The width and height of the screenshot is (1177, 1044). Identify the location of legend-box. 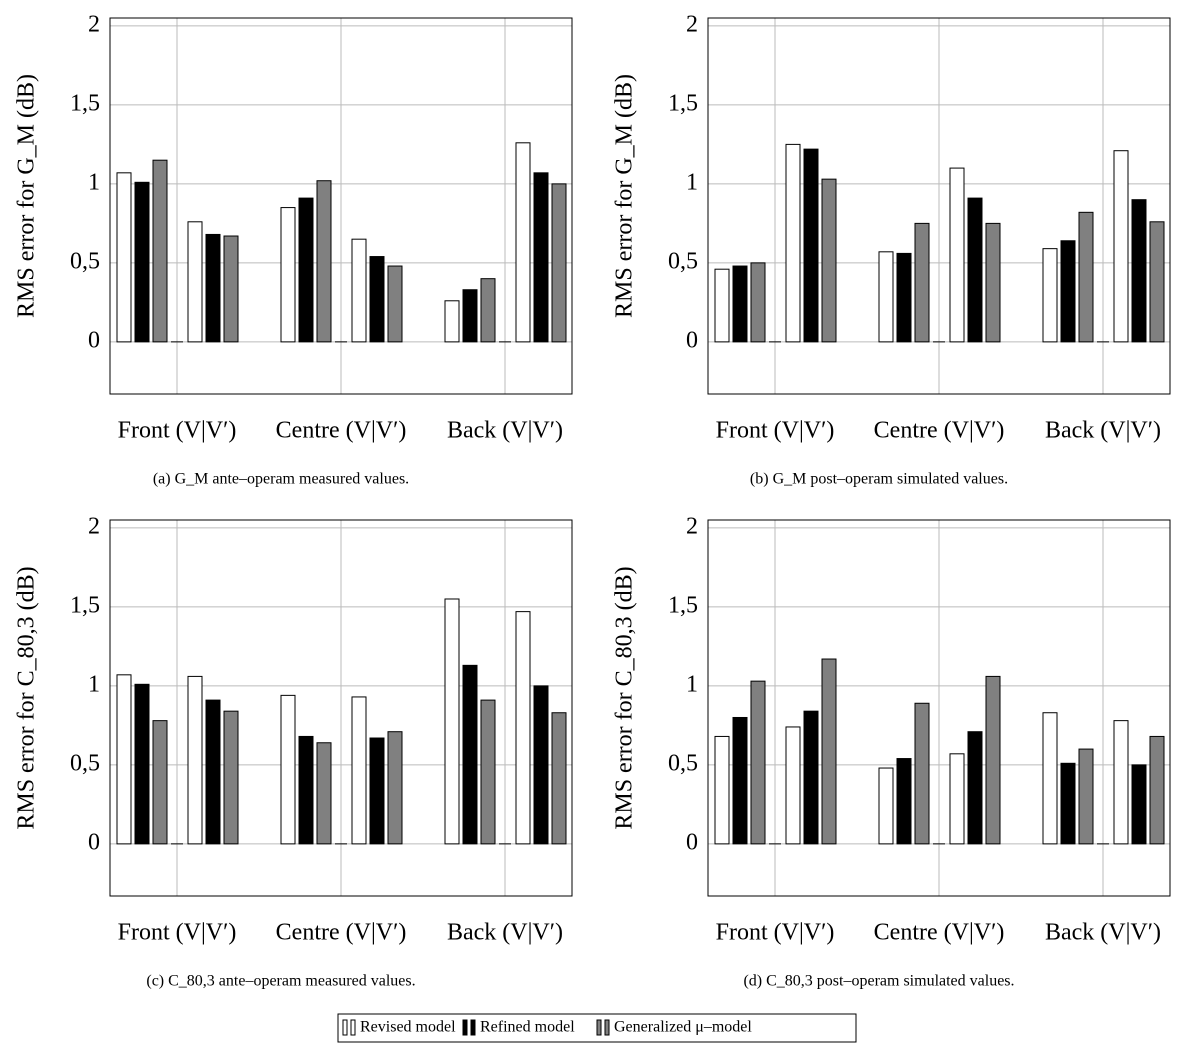
(597, 1028).